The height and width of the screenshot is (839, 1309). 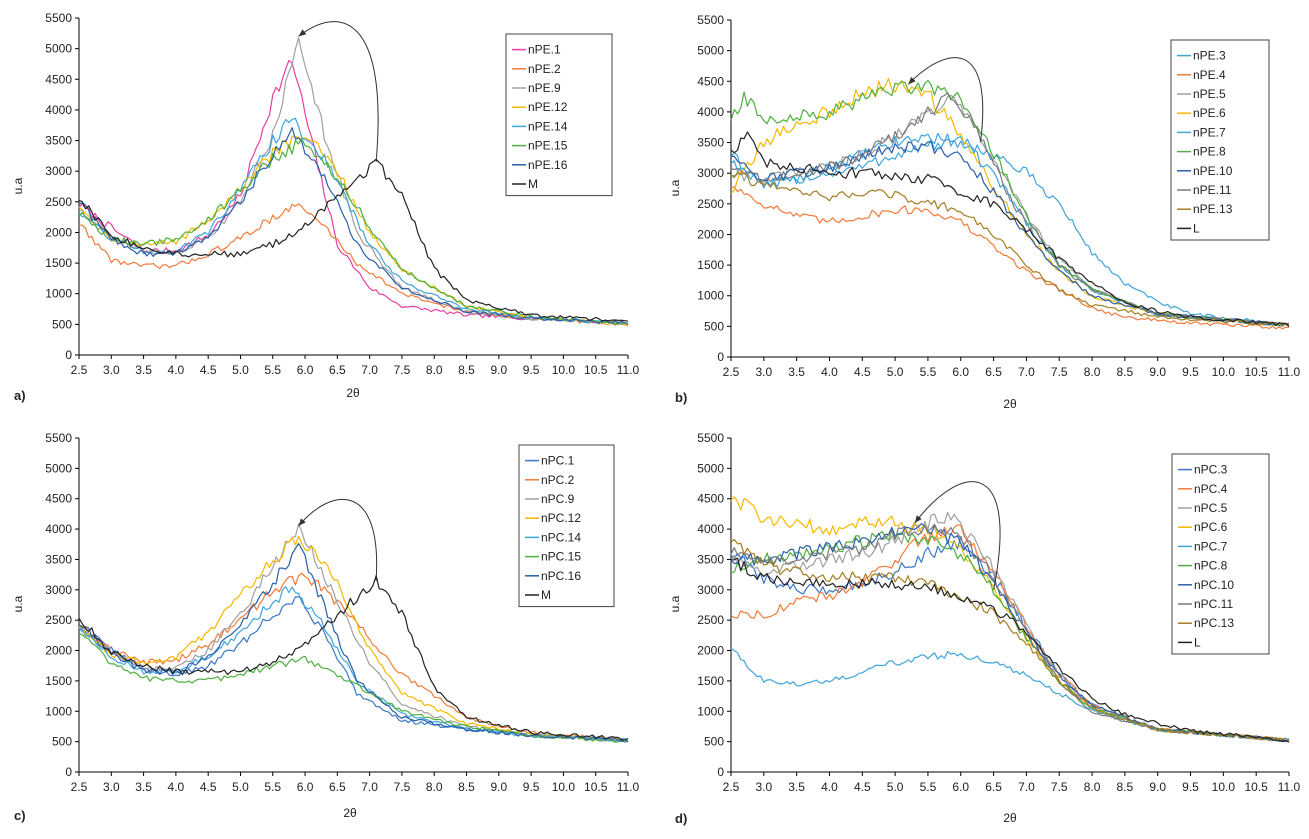 I want to click on x-tick-label: 9.0, so click(x=1157, y=787).